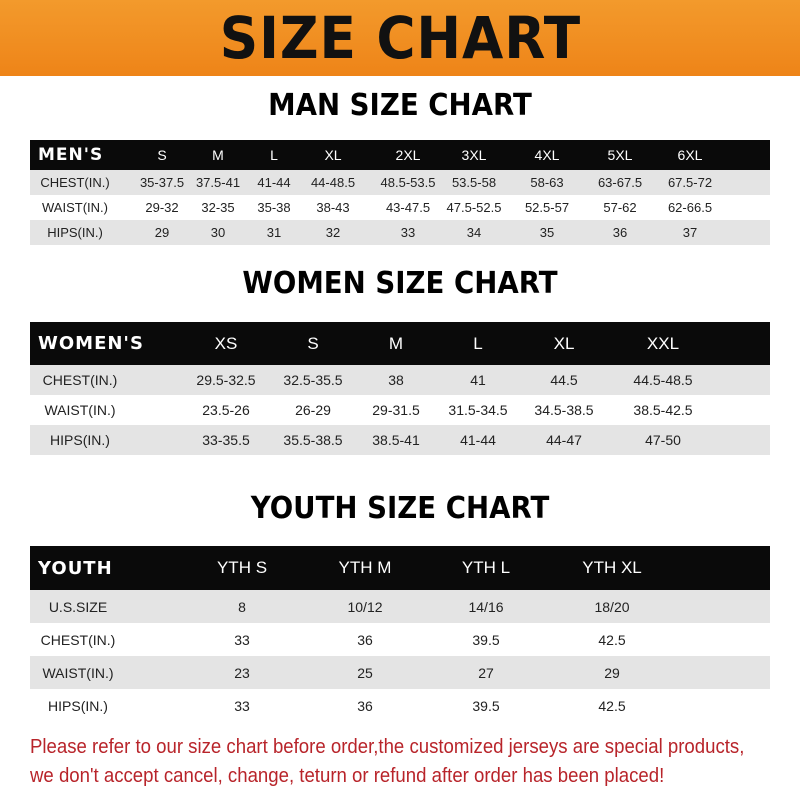 Image resolution: width=800 pixels, height=800 pixels. Describe the element at coordinates (162, 182) in the screenshot. I see `table-cell: 35-37.5` at that location.